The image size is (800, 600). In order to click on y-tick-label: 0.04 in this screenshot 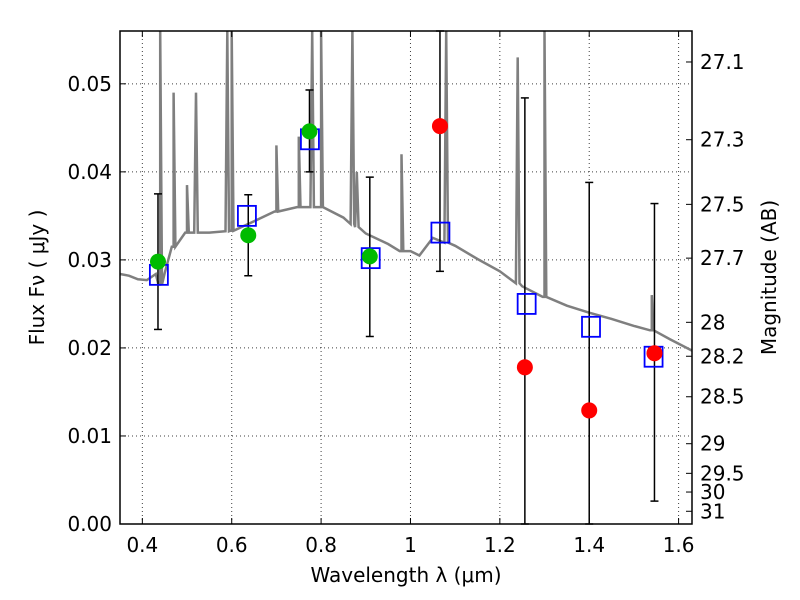, I will do `click(89, 172)`.